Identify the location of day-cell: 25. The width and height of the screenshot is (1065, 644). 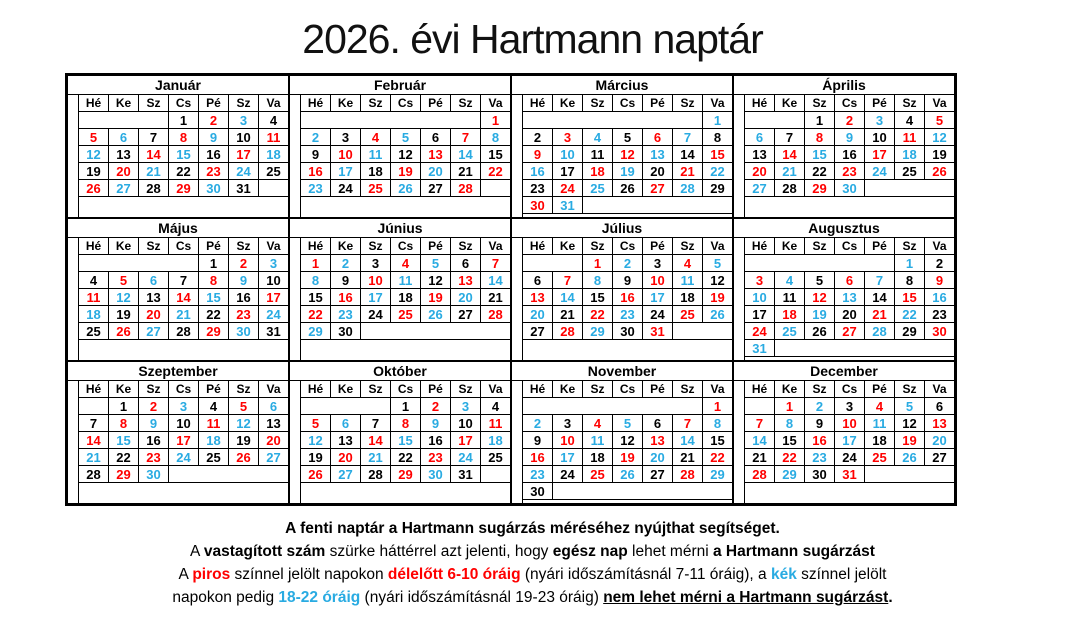
(495, 457).